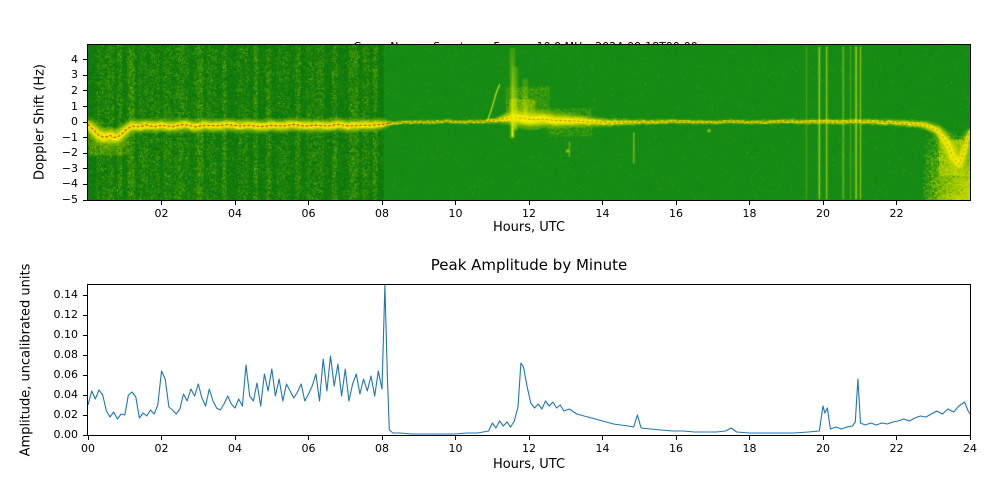 Image resolution: width=1000 pixels, height=500 pixels. Describe the element at coordinates (66, 394) in the screenshot. I see `y-tick-label: 0.04` at that location.